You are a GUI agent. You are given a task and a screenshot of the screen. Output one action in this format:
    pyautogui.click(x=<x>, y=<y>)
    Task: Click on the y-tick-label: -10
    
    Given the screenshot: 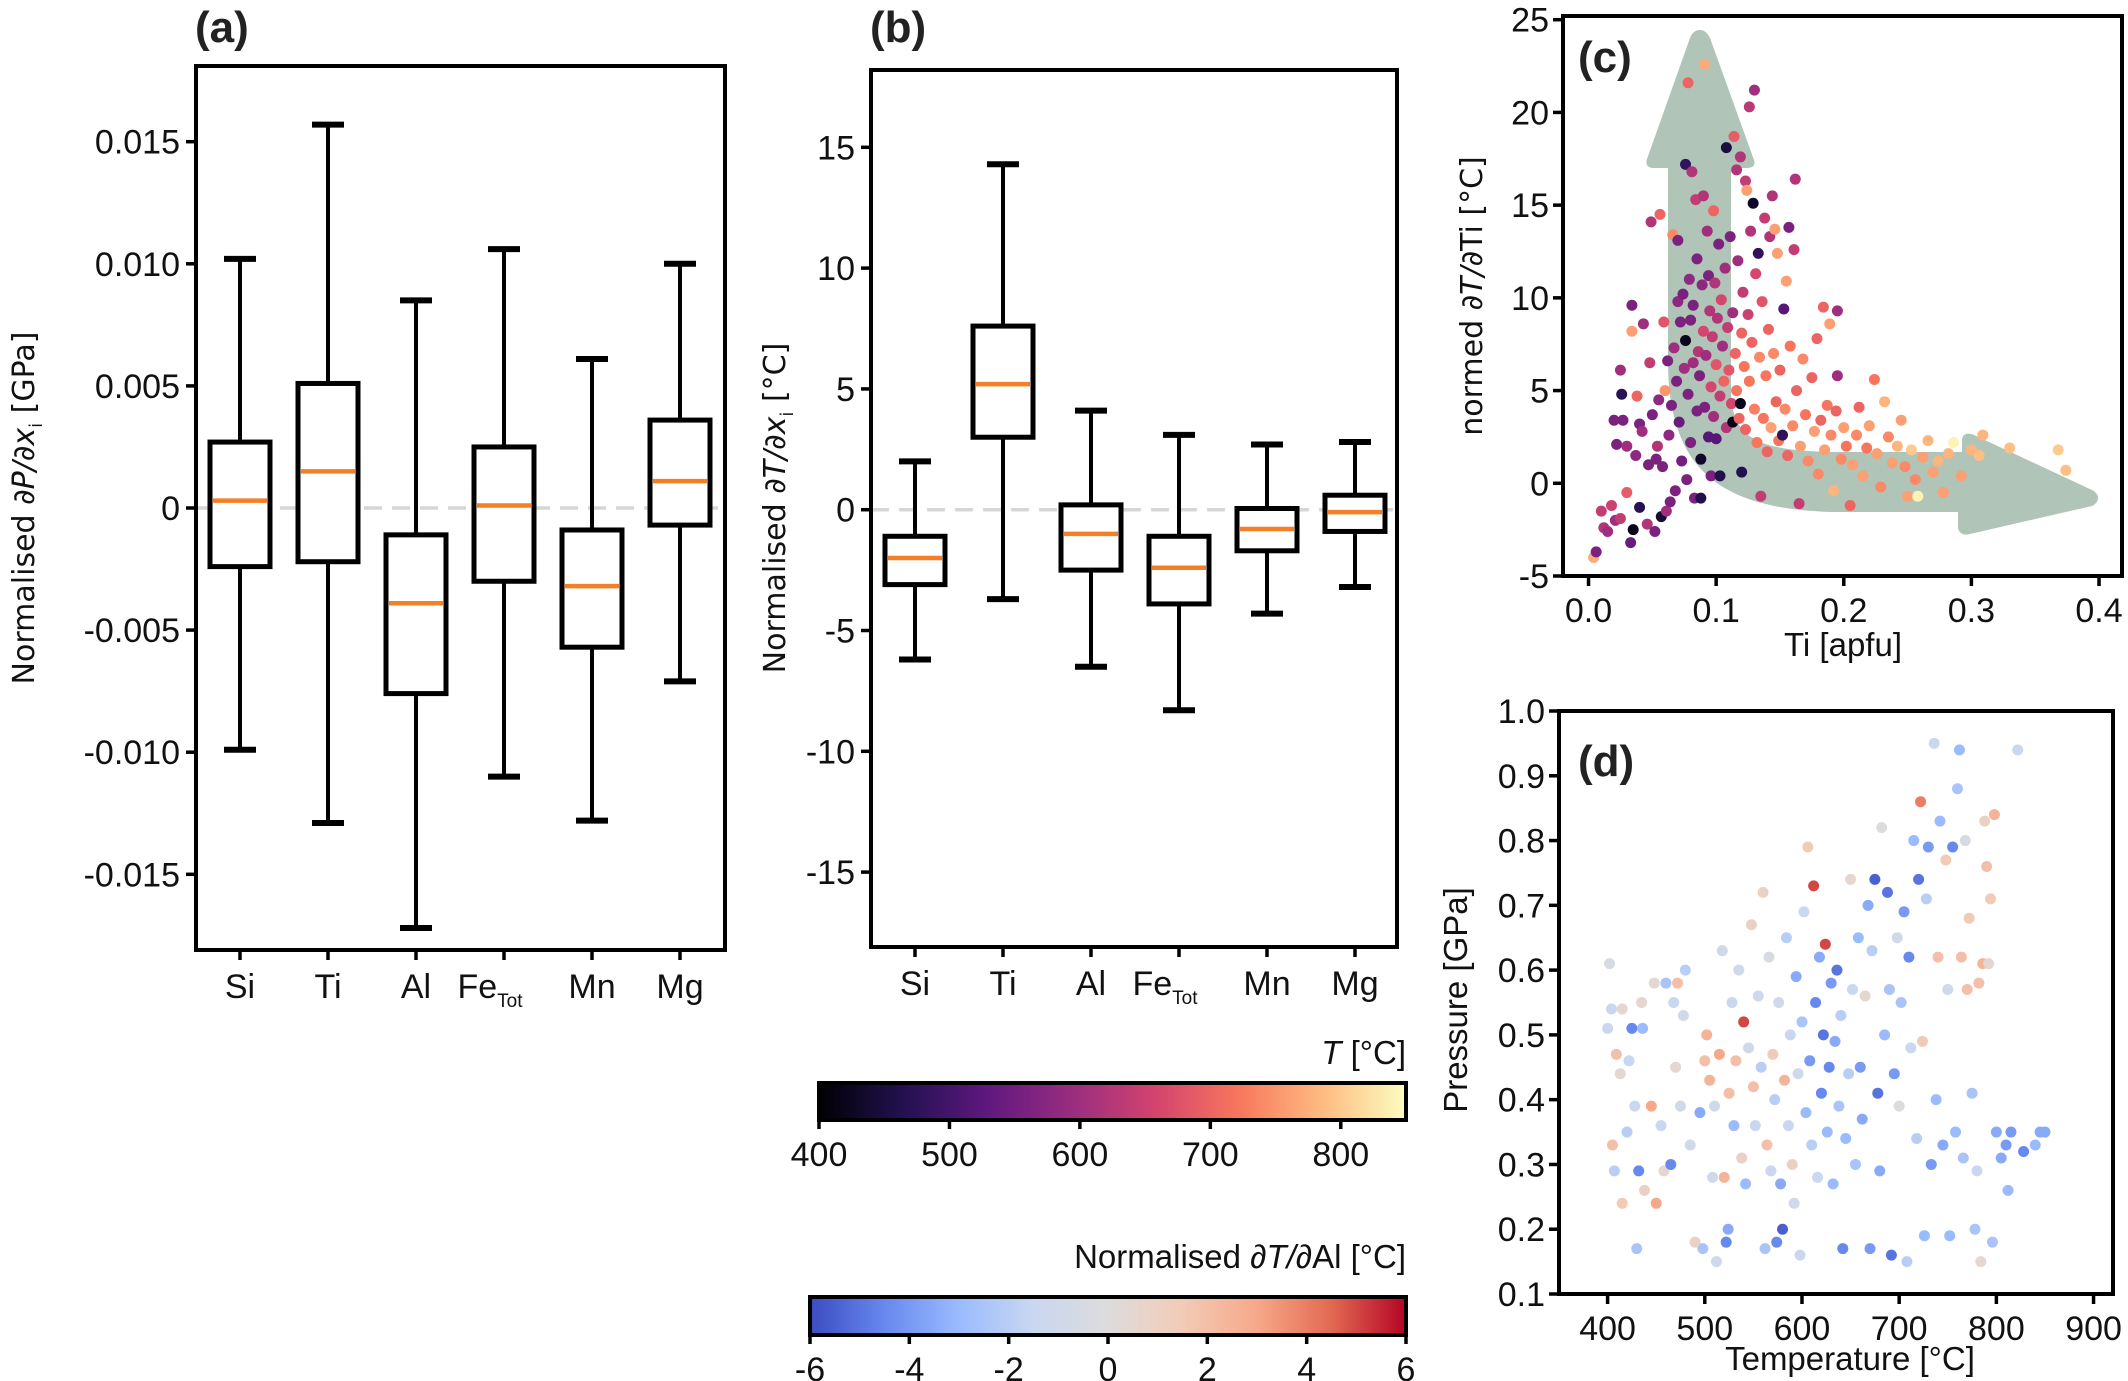 What is the action you would take?
    pyautogui.click(x=830, y=752)
    